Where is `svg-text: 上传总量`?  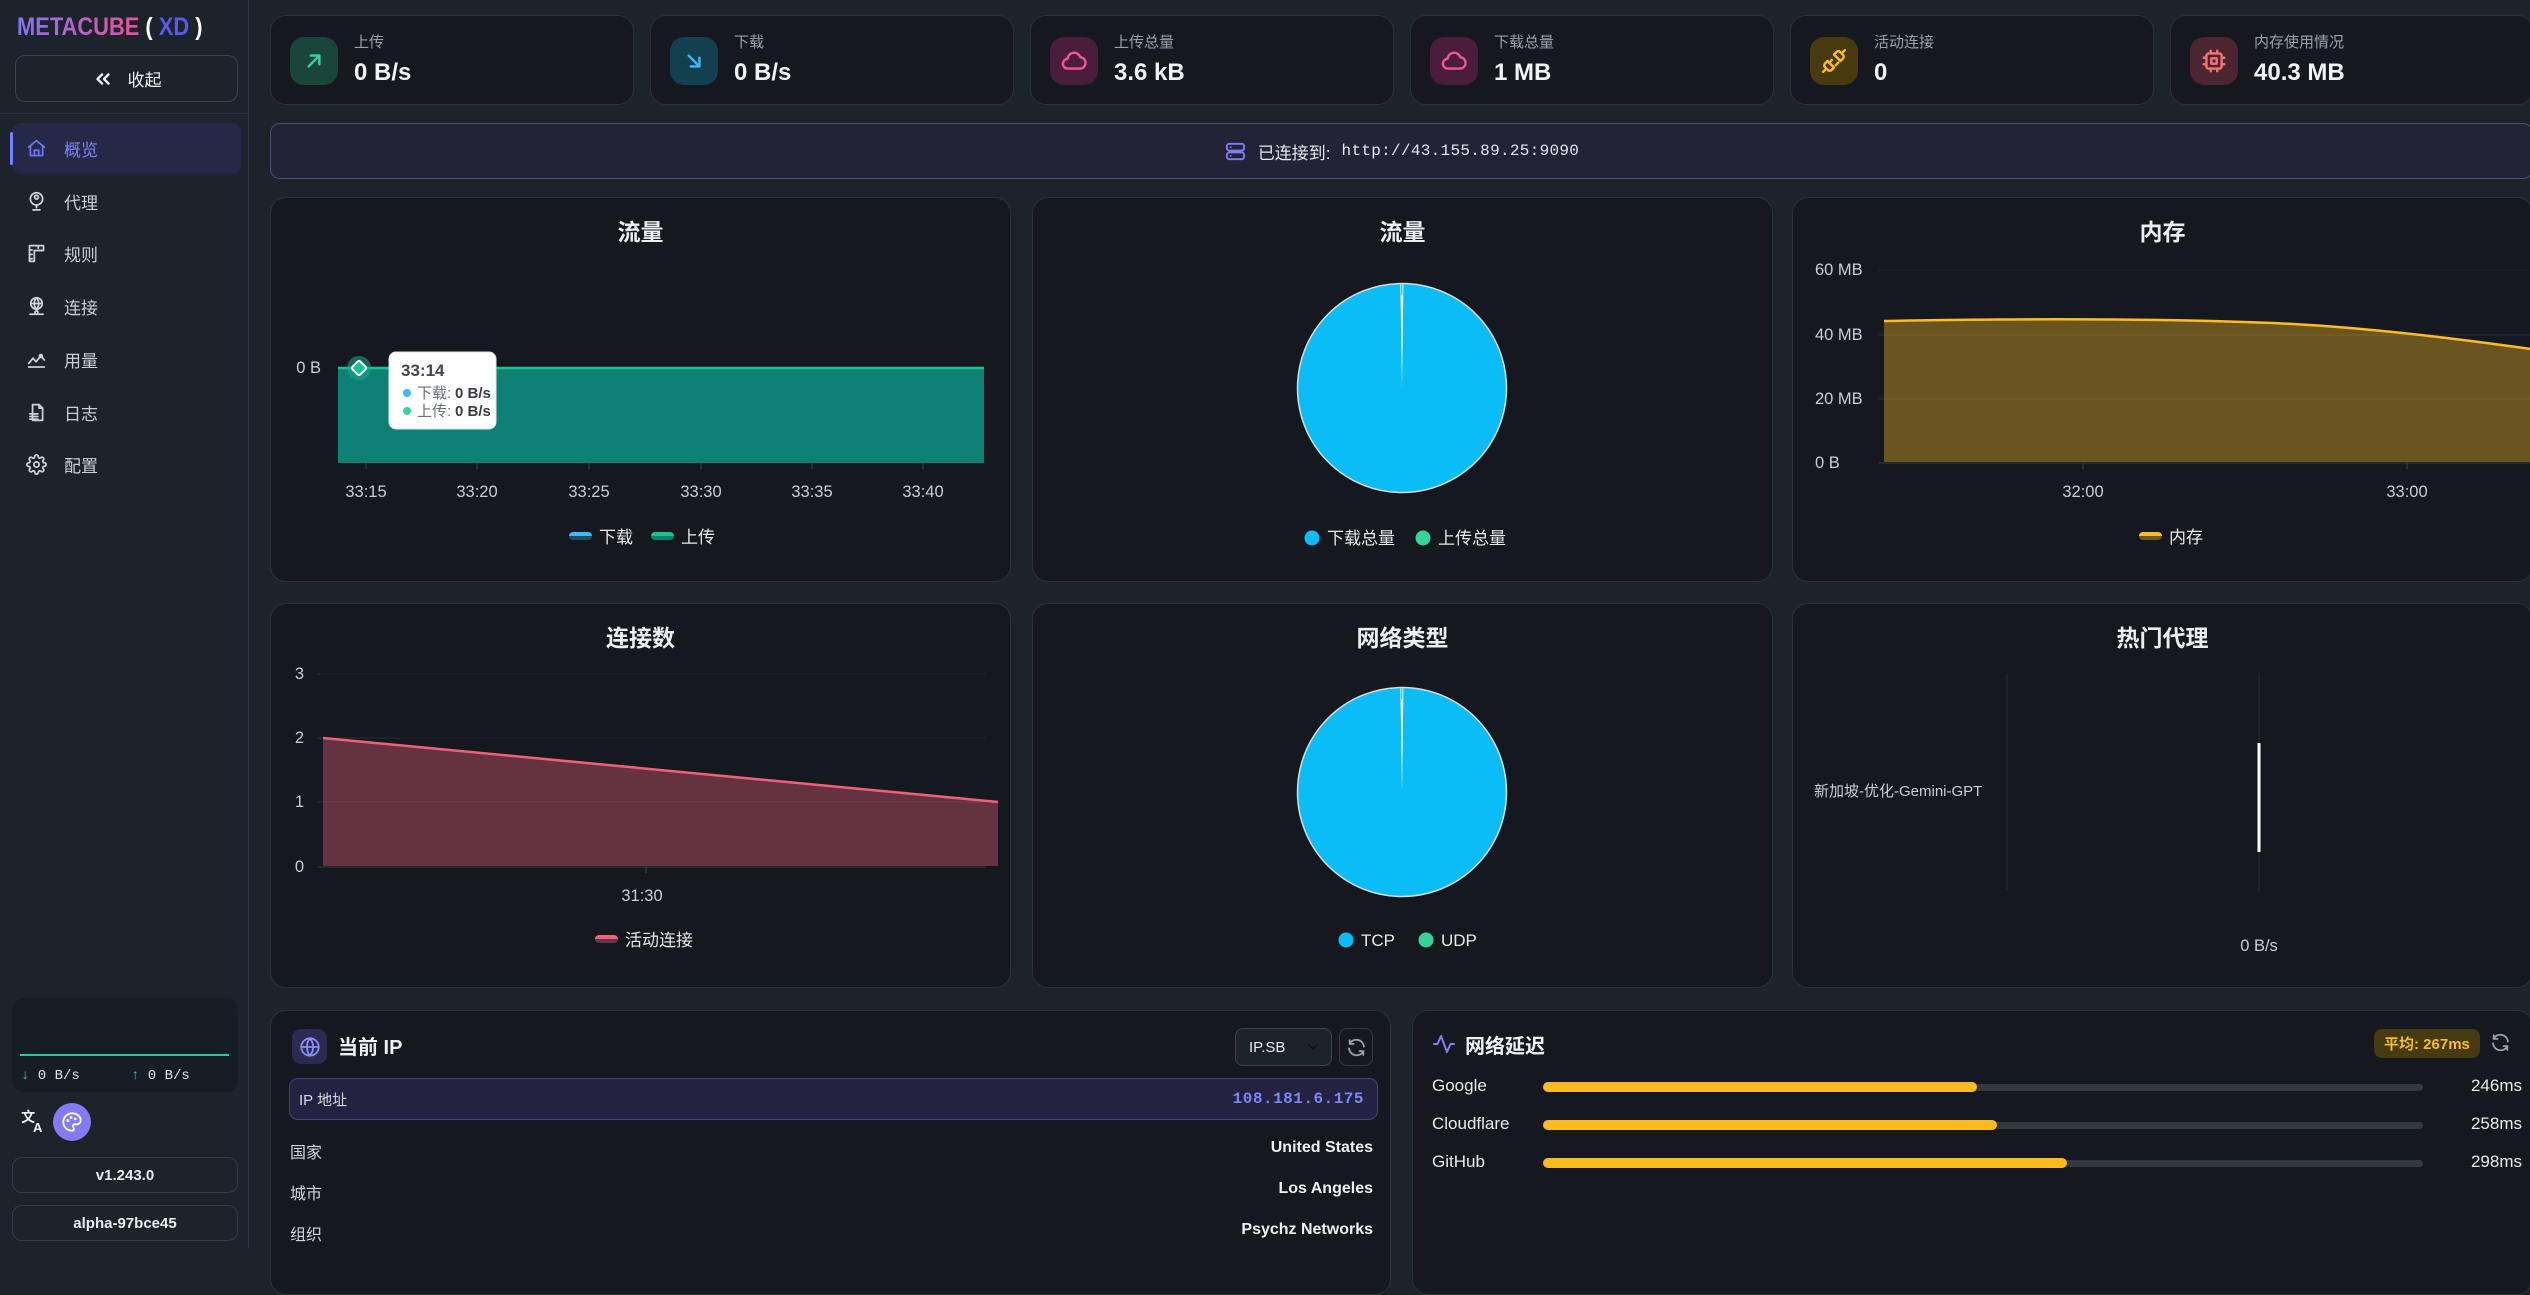
svg-text: 上传总量 is located at coordinates (1472, 538).